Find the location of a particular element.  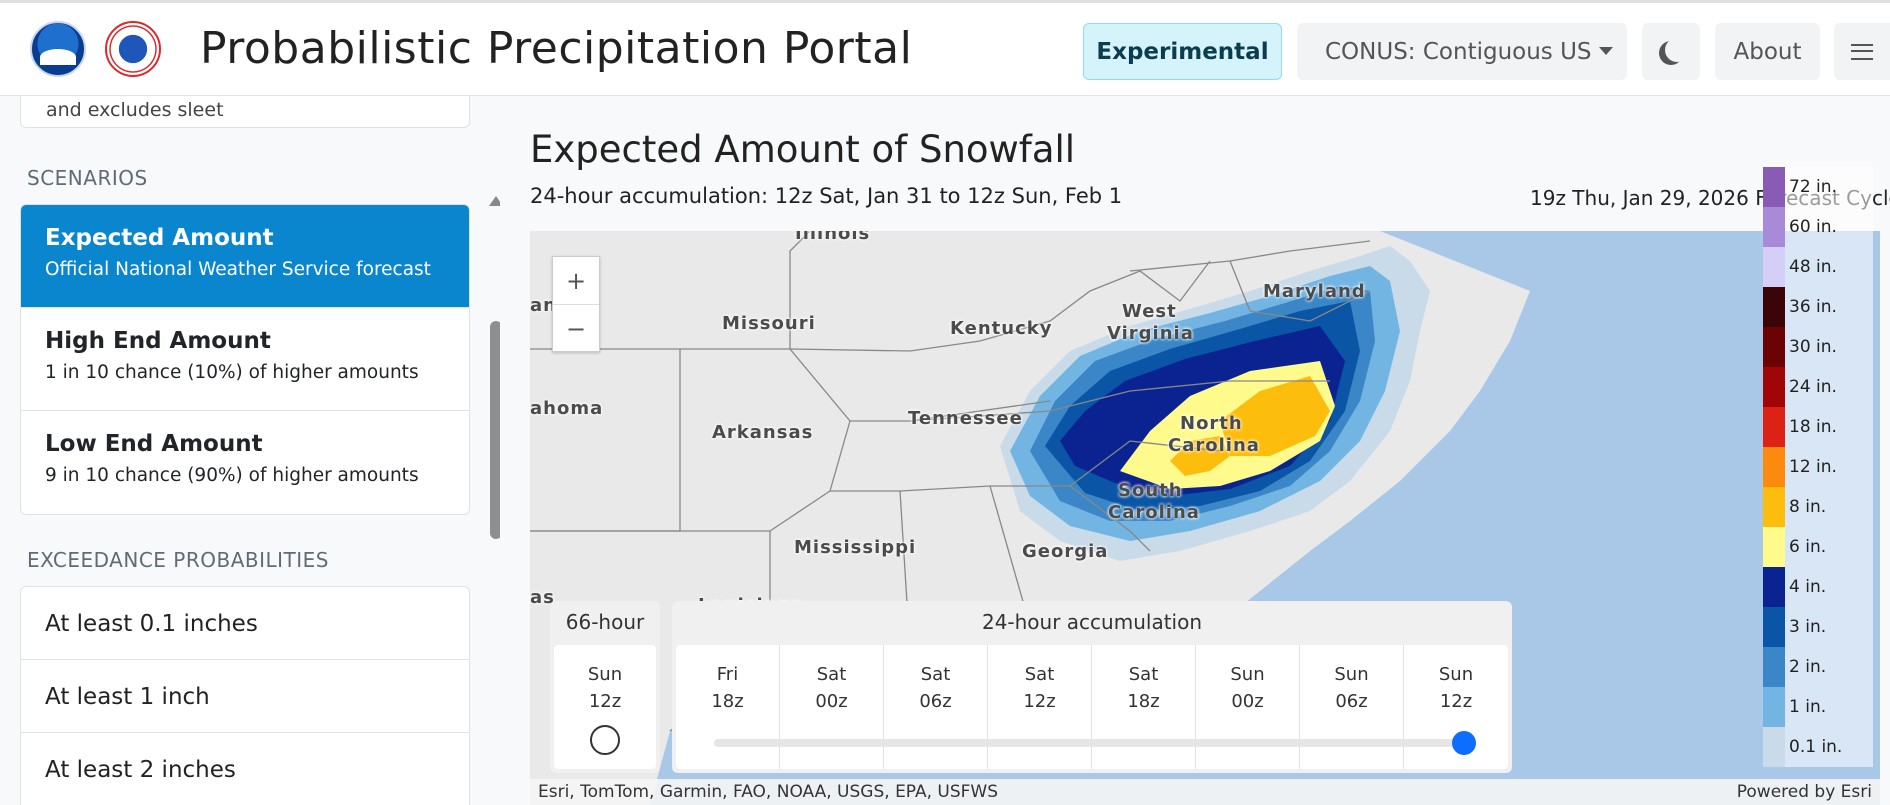

timeline-cell: Sun 00z is located at coordinates (1248, 707).